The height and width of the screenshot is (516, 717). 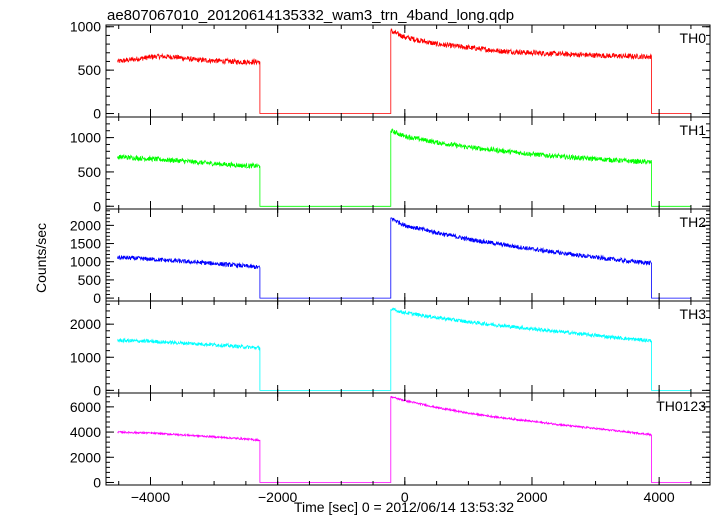 I want to click on y-tick-label: 6000, so click(x=85, y=407).